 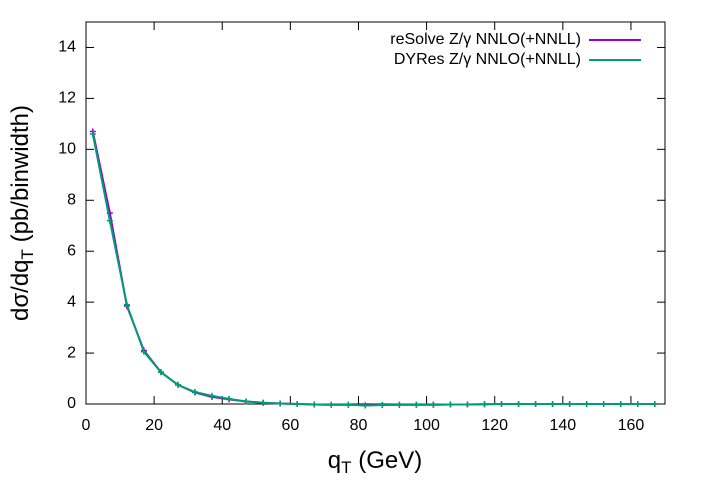 I want to click on x-tick-label: 80, so click(x=359, y=425).